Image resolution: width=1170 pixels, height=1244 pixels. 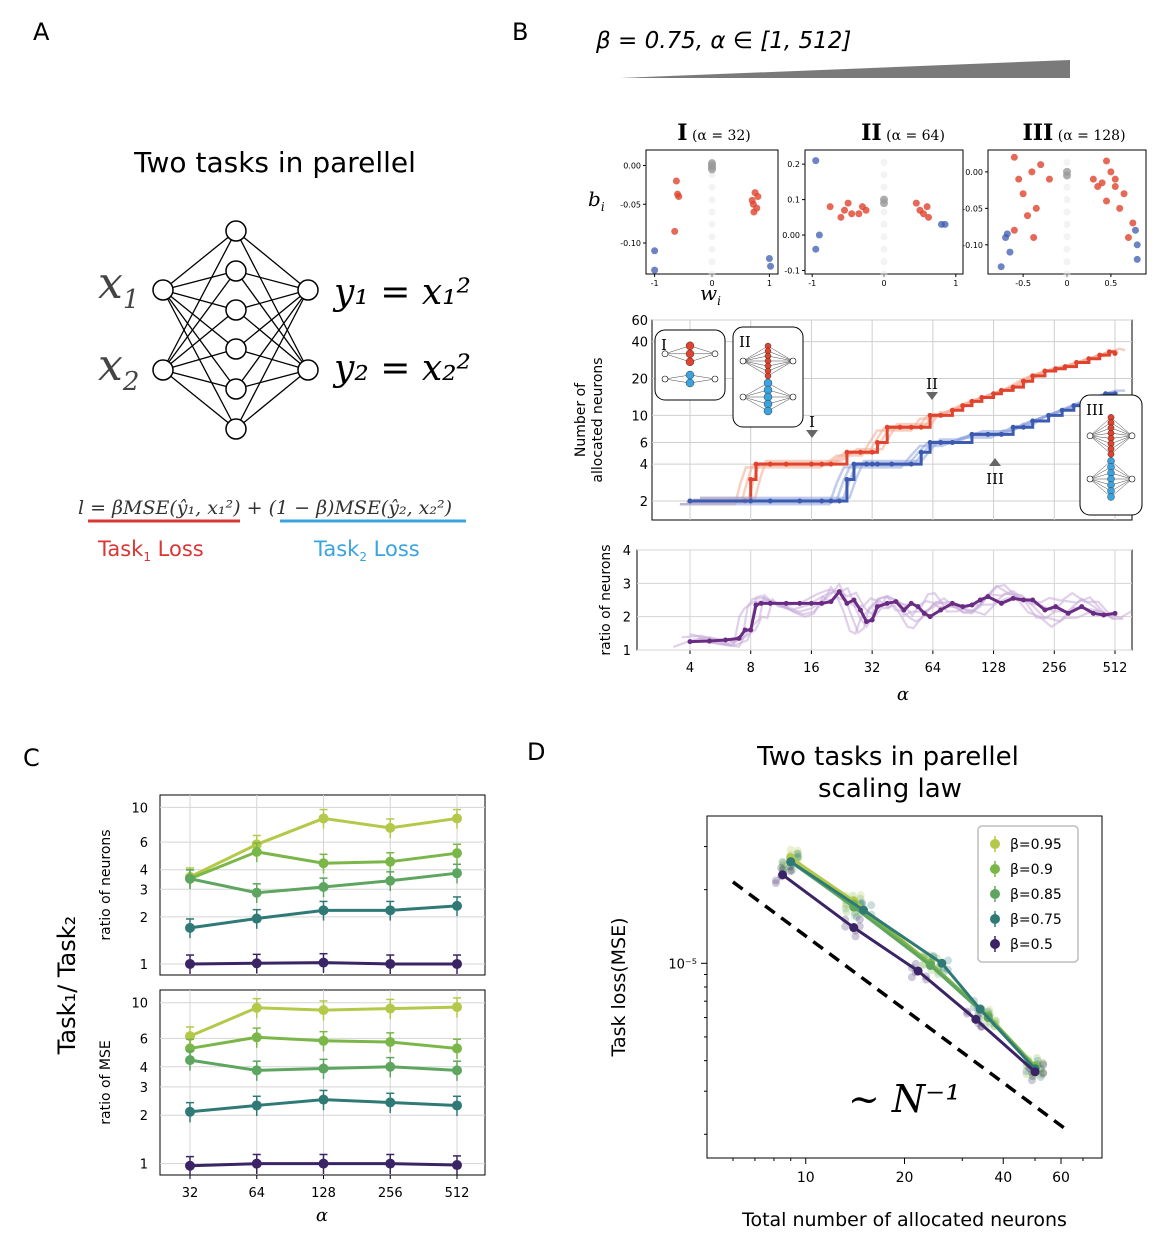 What do you see at coordinates (163, 290) in the screenshot?
I see `input-node` at bounding box center [163, 290].